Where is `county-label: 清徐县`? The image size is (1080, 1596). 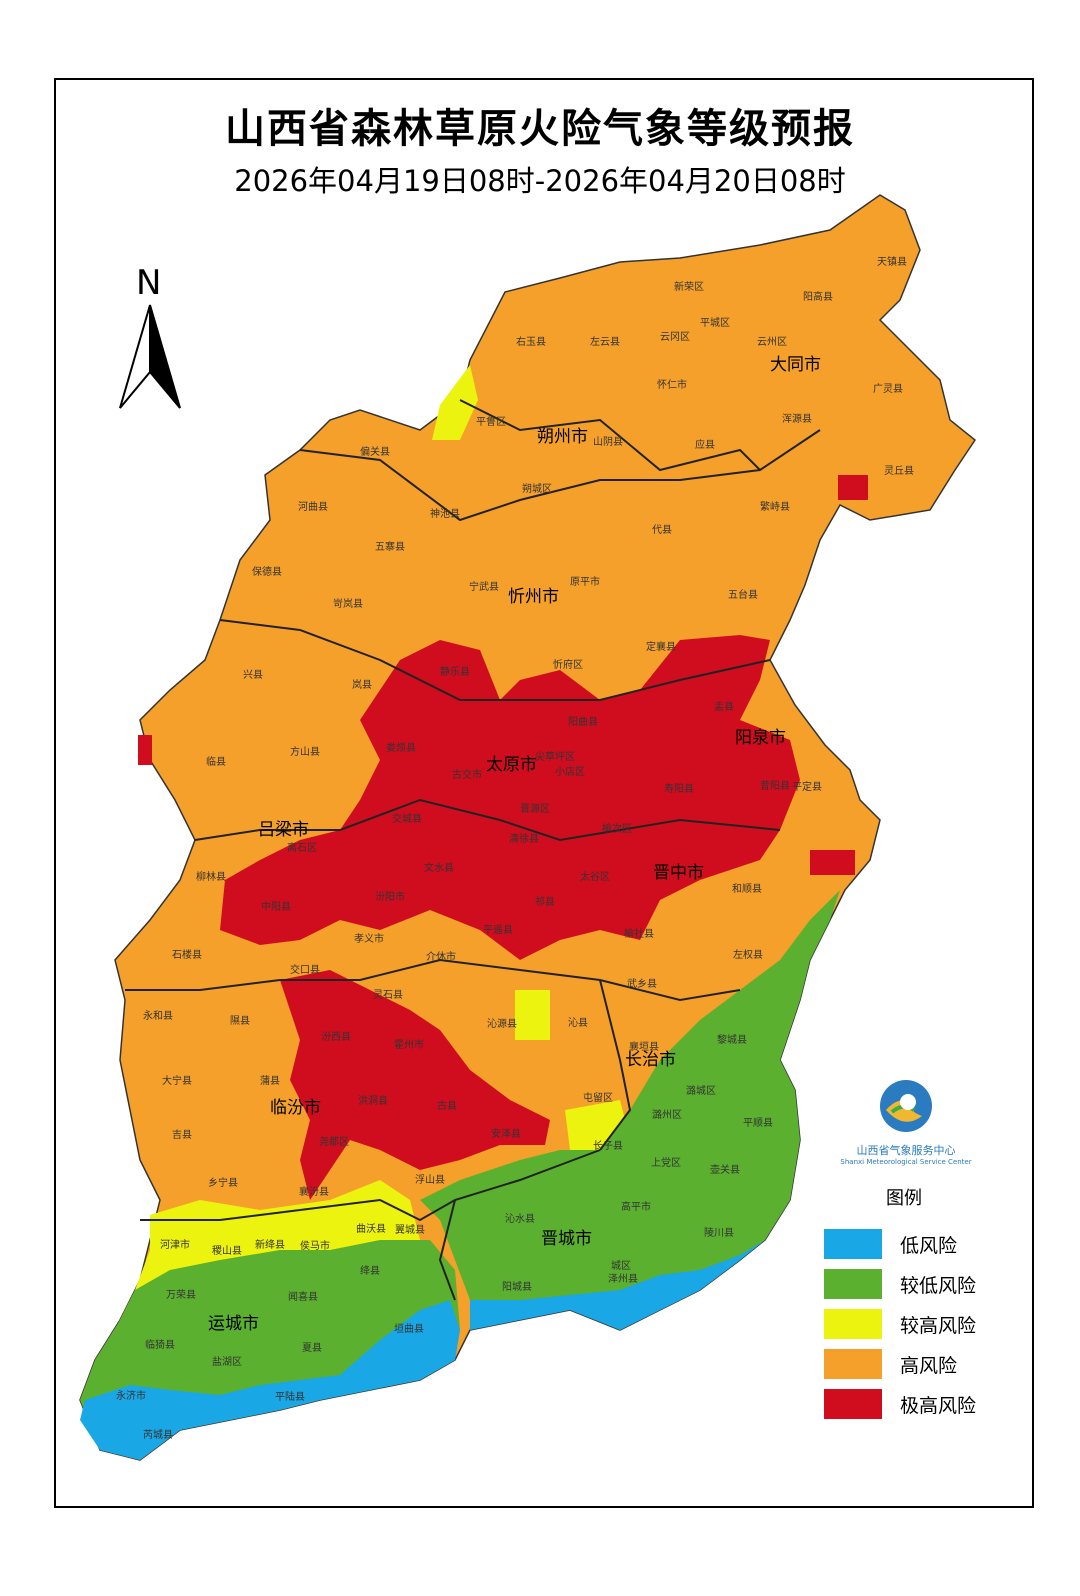
county-label: 清徐县 is located at coordinates (524, 838).